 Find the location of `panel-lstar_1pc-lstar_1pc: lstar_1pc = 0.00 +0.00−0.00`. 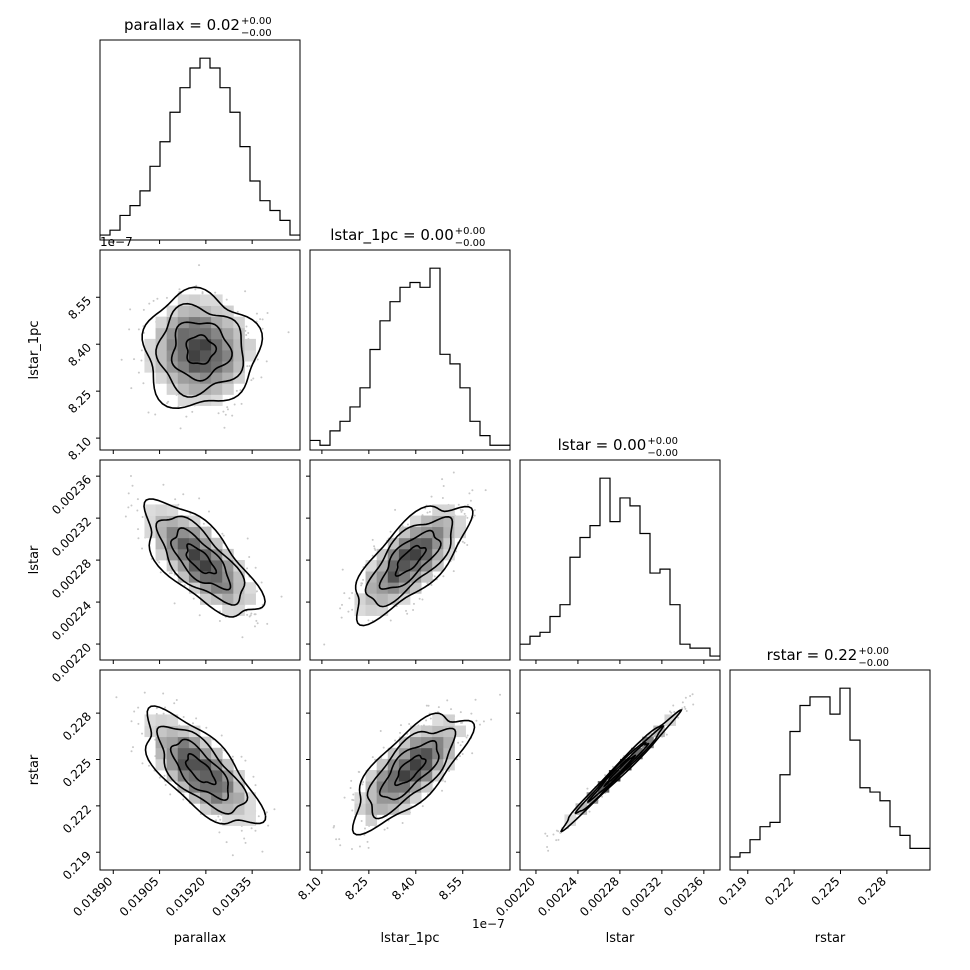

panel-lstar_1pc-lstar_1pc: lstar_1pc = 0.00 +0.00−0.00 is located at coordinates (410, 340).